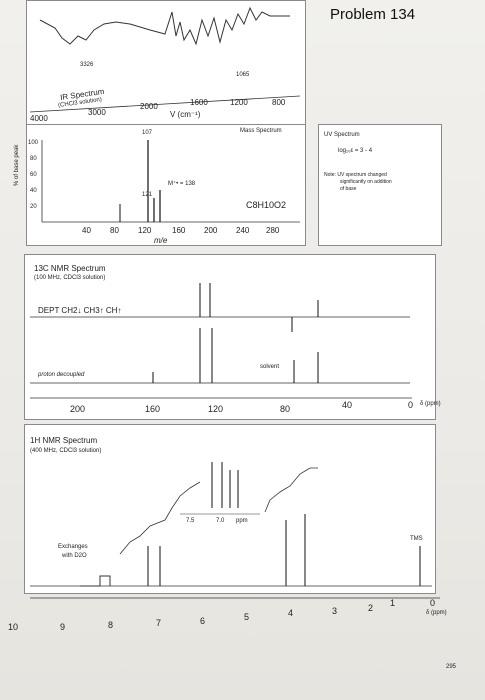 The height and width of the screenshot is (700, 485). I want to click on h1-axis-unit: δ (ppm), so click(436, 613).